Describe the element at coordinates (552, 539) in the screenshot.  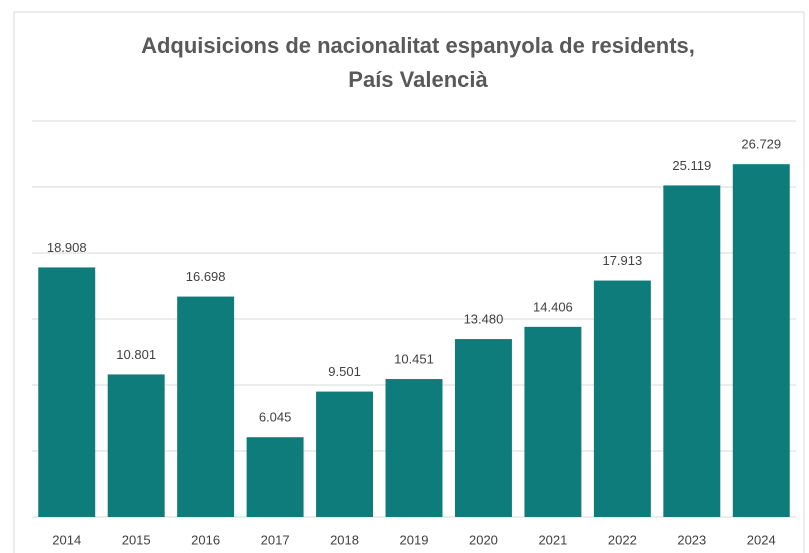
I see `x-tick-label: 2021` at that location.